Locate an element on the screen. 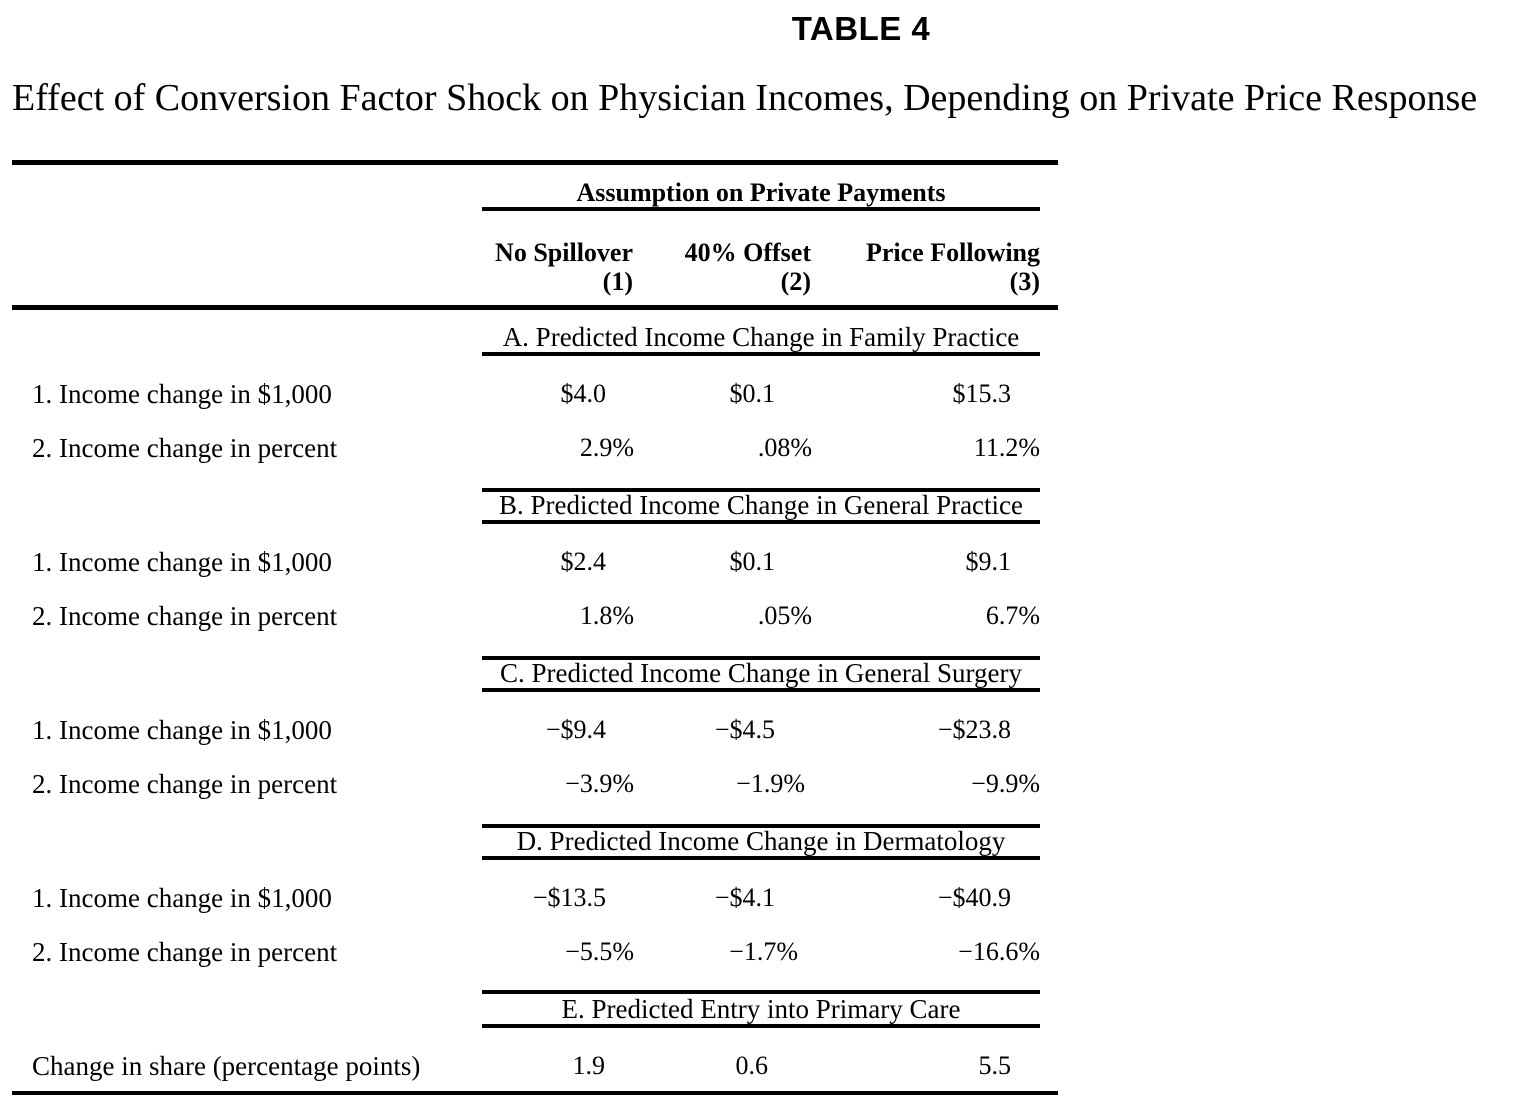  panel-b-row-2-col-1: 1.8% is located at coordinates (606, 615).